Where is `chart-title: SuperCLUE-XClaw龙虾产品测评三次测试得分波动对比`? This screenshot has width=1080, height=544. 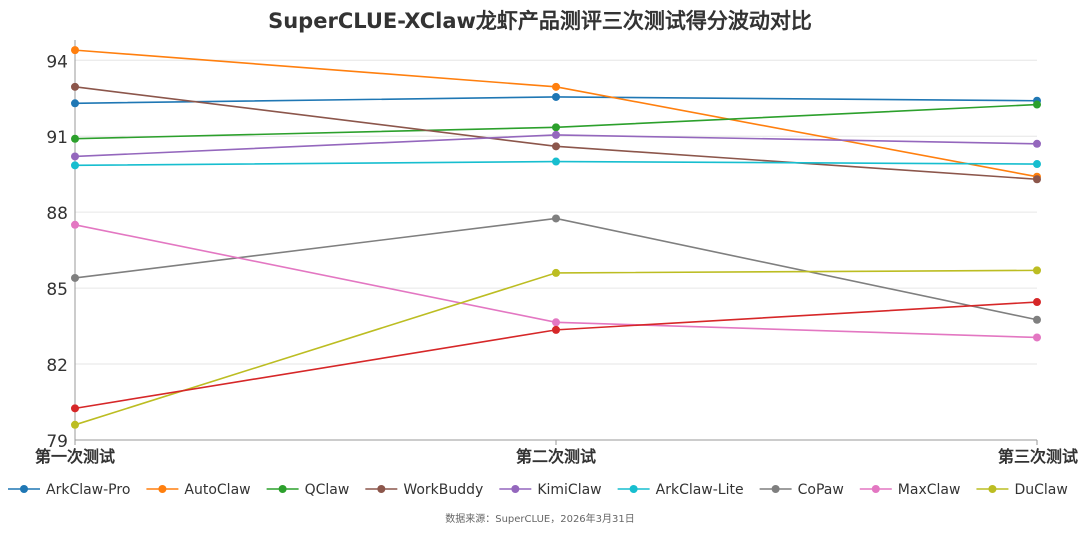 chart-title: SuperCLUE-XClaw龙虾产品测评三次测试得分波动对比 is located at coordinates (540, 21).